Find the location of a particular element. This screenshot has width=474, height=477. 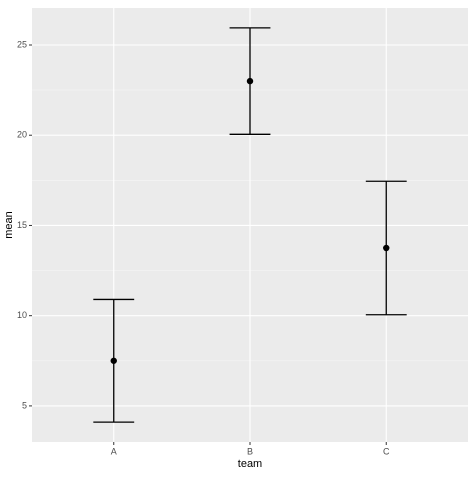

y-axis-label: mean is located at coordinates (9, 225).